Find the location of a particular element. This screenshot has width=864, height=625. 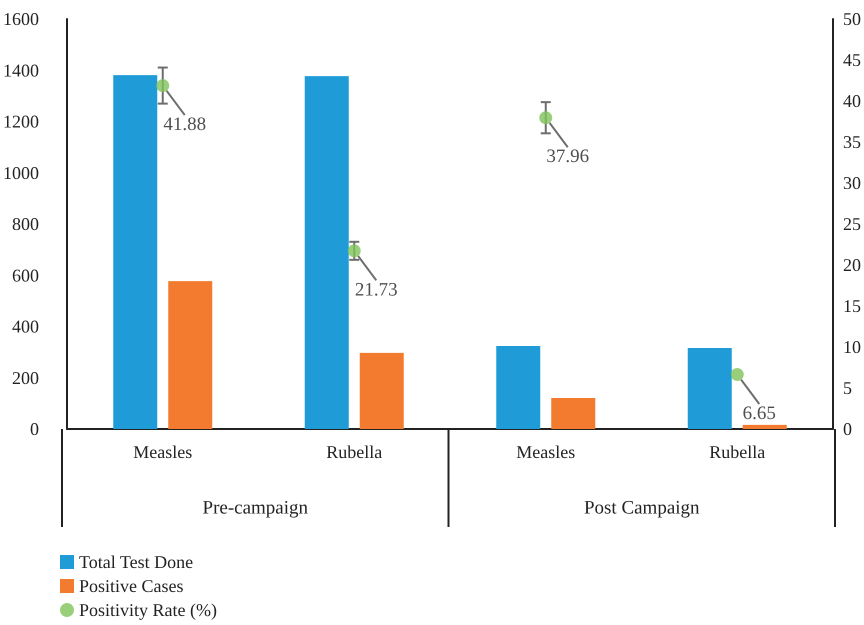

y-tick-label: 1400 is located at coordinates (21, 70).